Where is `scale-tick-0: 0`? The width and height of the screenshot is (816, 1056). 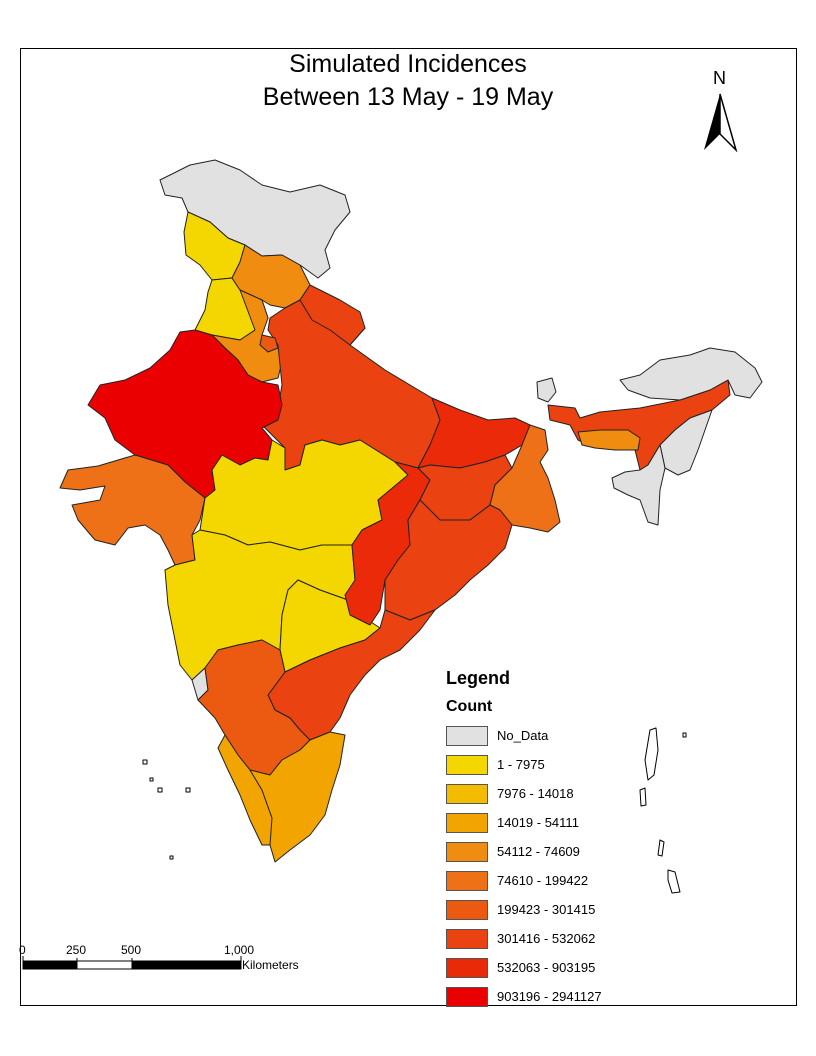 scale-tick-0: 0 is located at coordinates (22, 950).